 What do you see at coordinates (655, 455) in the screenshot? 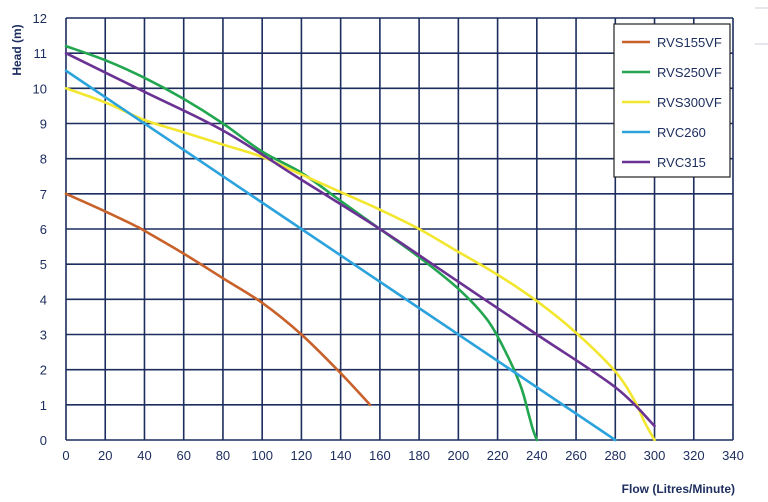
I see `x-tick-label: 300` at bounding box center [655, 455].